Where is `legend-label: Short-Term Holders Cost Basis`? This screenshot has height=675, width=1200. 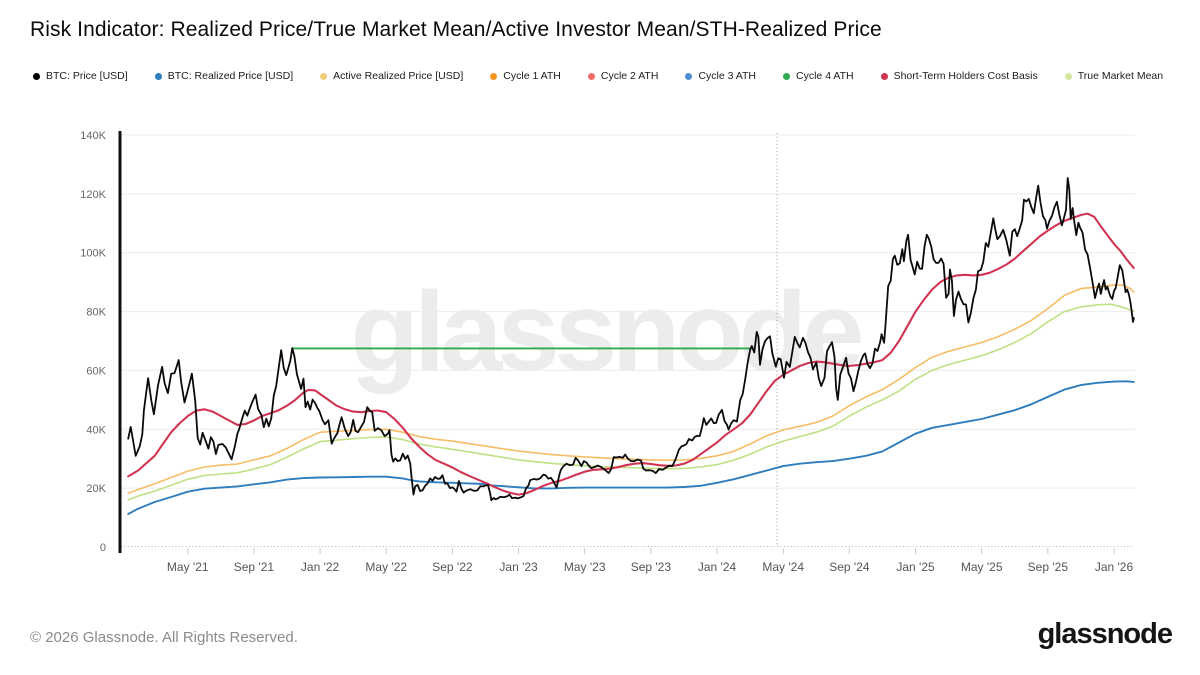 legend-label: Short-Term Holders Cost Basis is located at coordinates (965, 76).